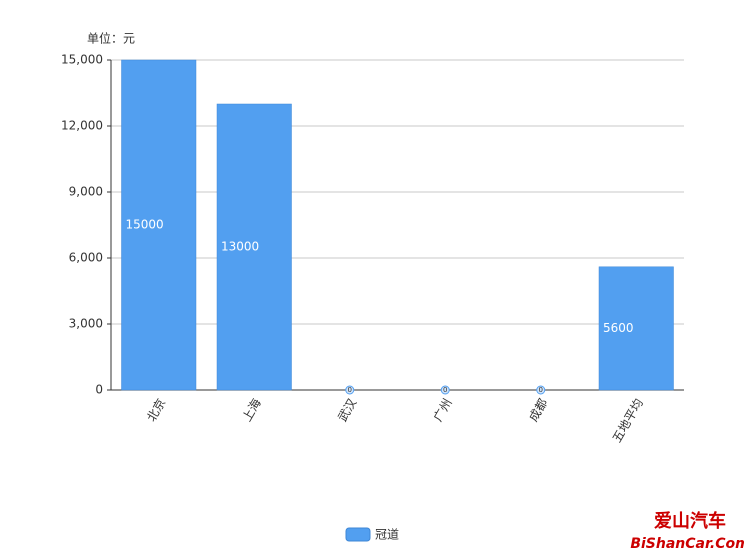 This screenshot has width=744, height=557. Describe the element at coordinates (145, 225) in the screenshot. I see `data-label: 15000` at that location.